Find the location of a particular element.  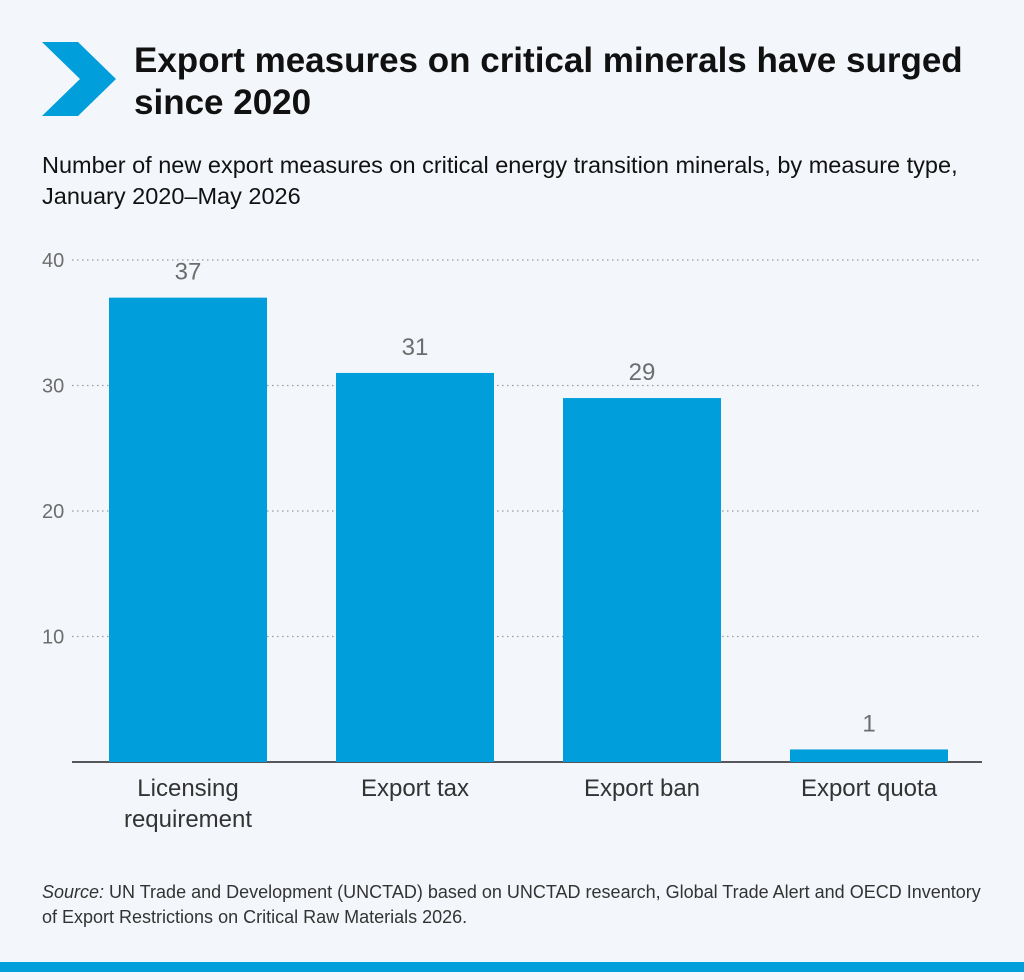

x-category-label: Export ban is located at coordinates (642, 788).